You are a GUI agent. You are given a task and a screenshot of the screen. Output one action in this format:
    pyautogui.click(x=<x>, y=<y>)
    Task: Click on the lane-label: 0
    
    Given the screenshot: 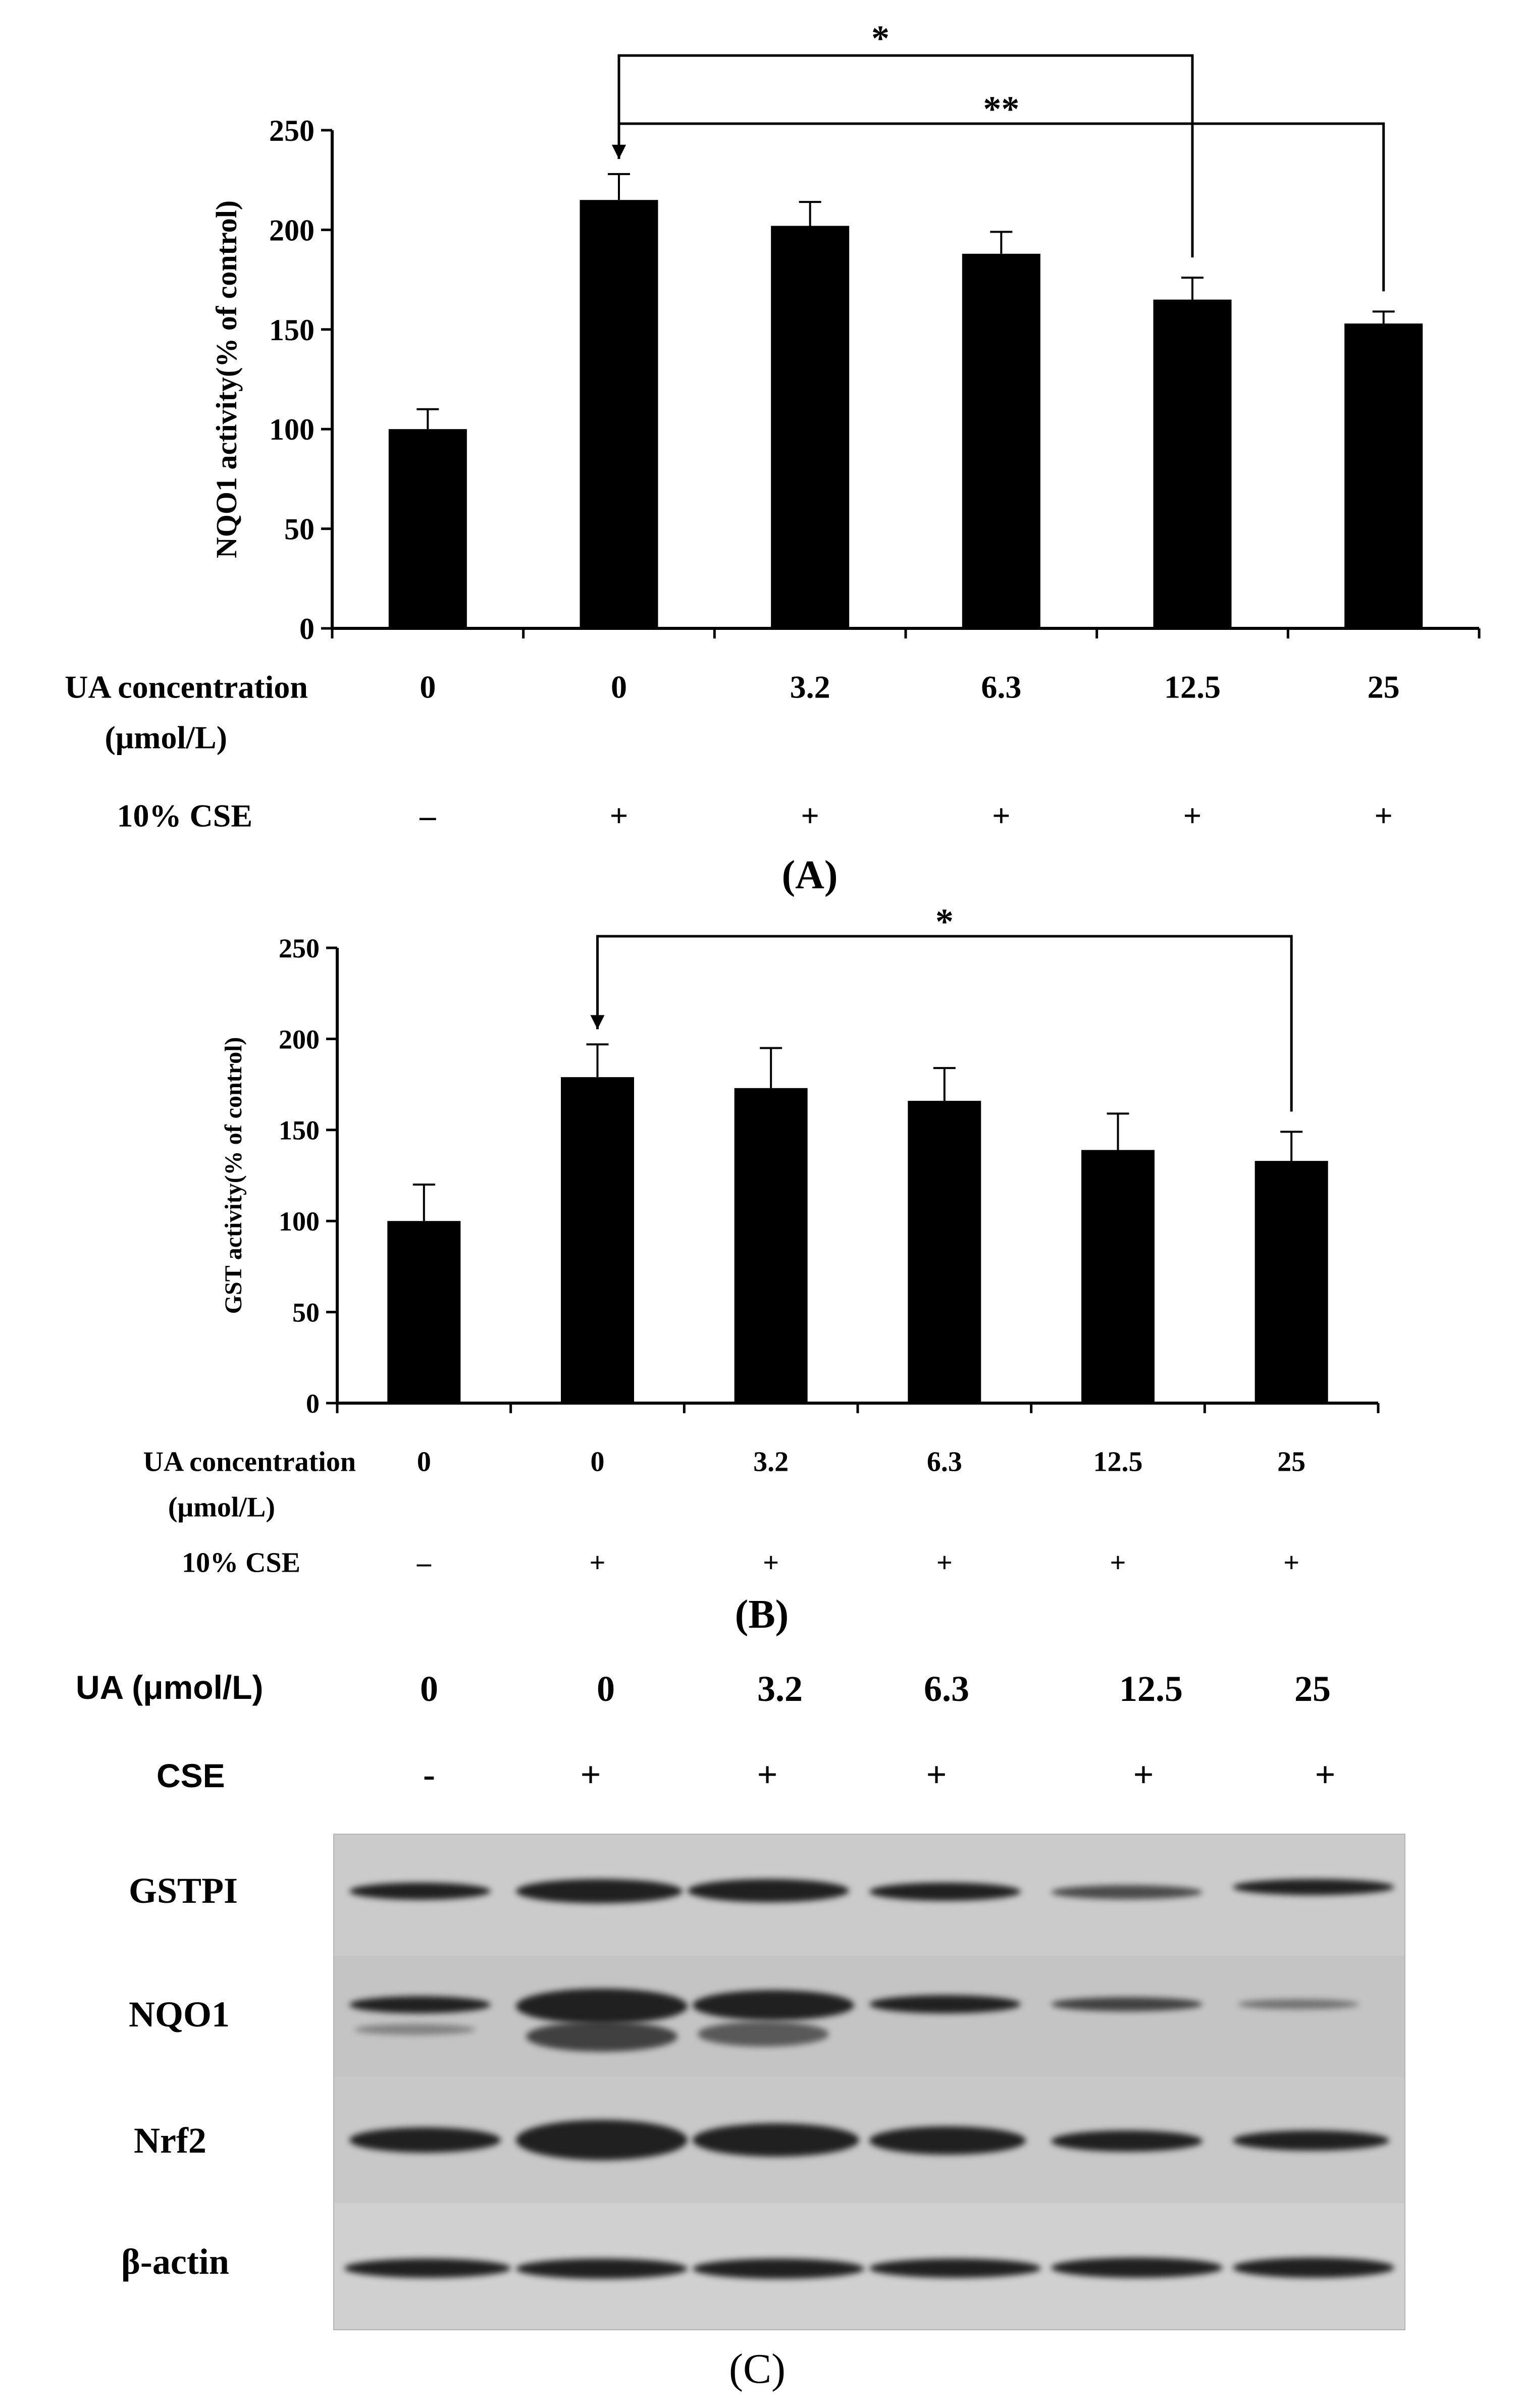 What is the action you would take?
    pyautogui.click(x=606, y=1689)
    